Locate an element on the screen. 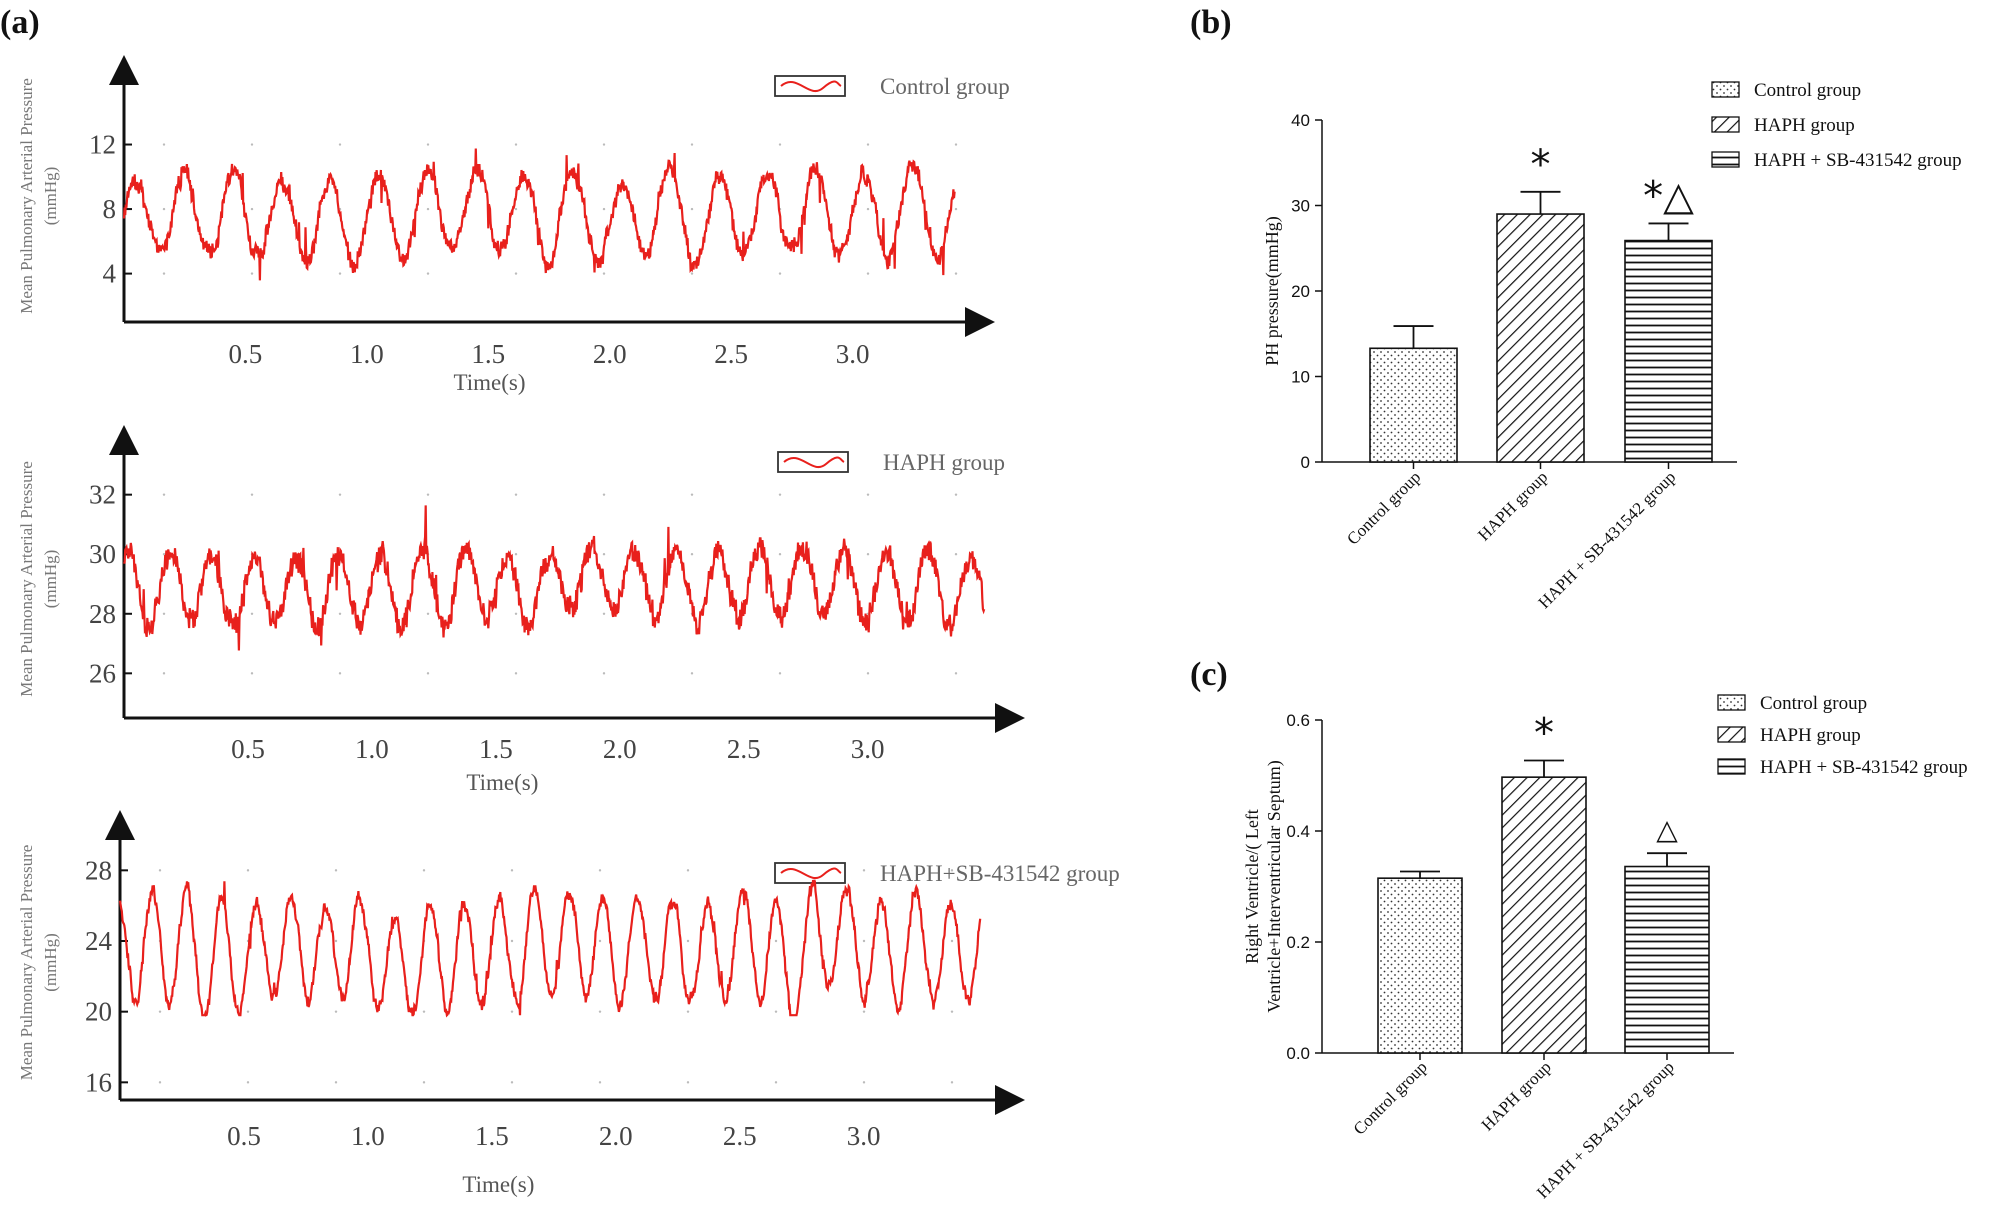 This screenshot has height=1222, width=1998. y-tick-label: 10 is located at coordinates (1300, 377).